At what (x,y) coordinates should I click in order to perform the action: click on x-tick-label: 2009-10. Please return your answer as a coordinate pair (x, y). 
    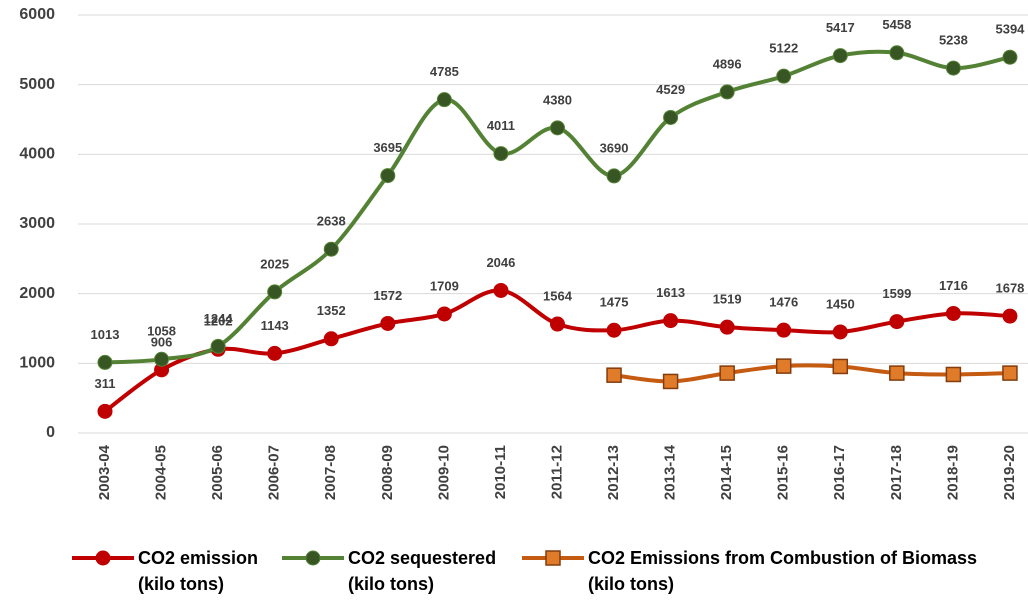
    Looking at the image, I should click on (443, 472).